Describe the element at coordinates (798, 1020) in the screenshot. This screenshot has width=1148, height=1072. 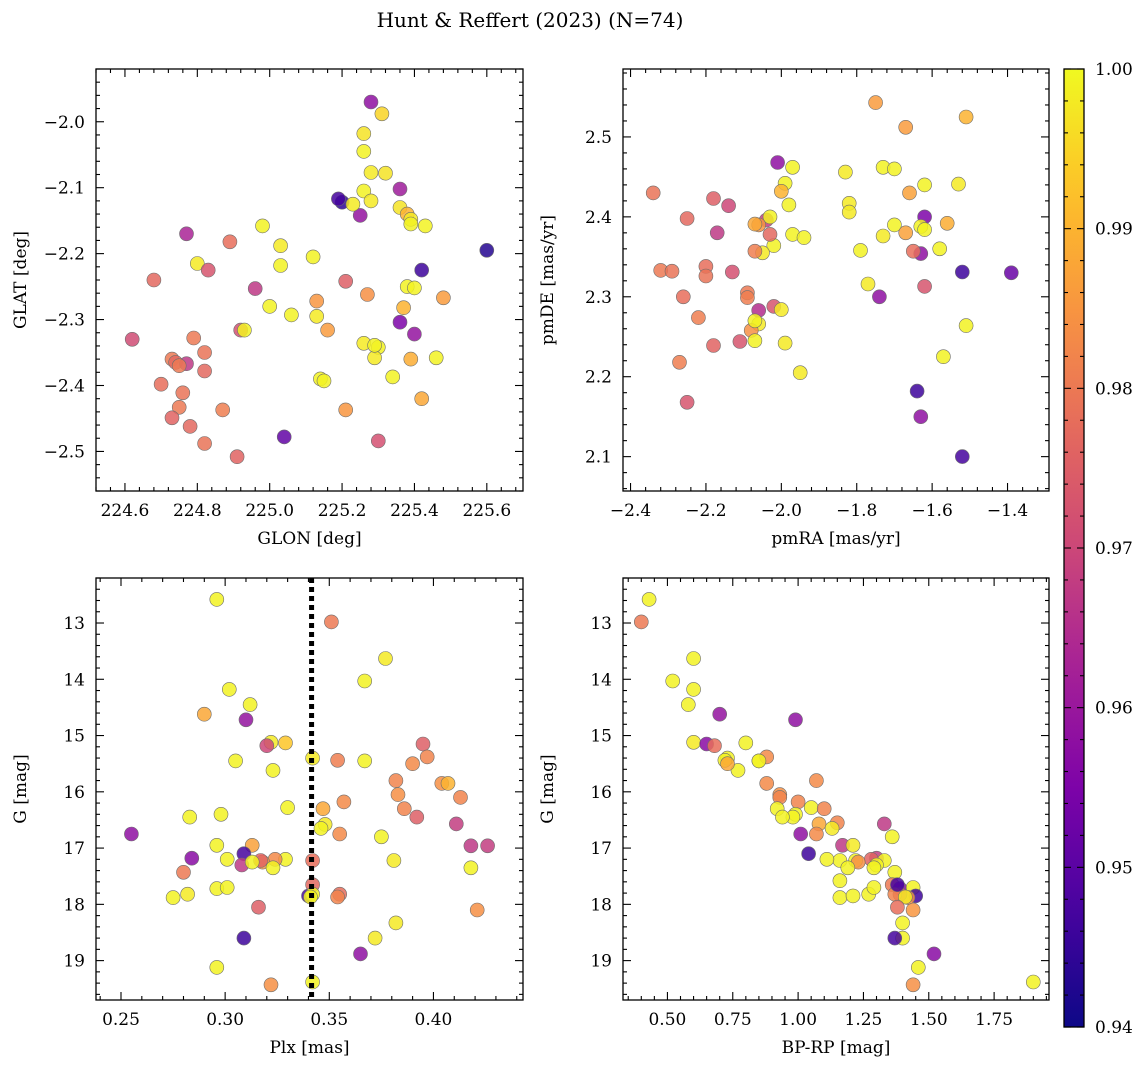
I see `x-tick-label: 1.00` at that location.